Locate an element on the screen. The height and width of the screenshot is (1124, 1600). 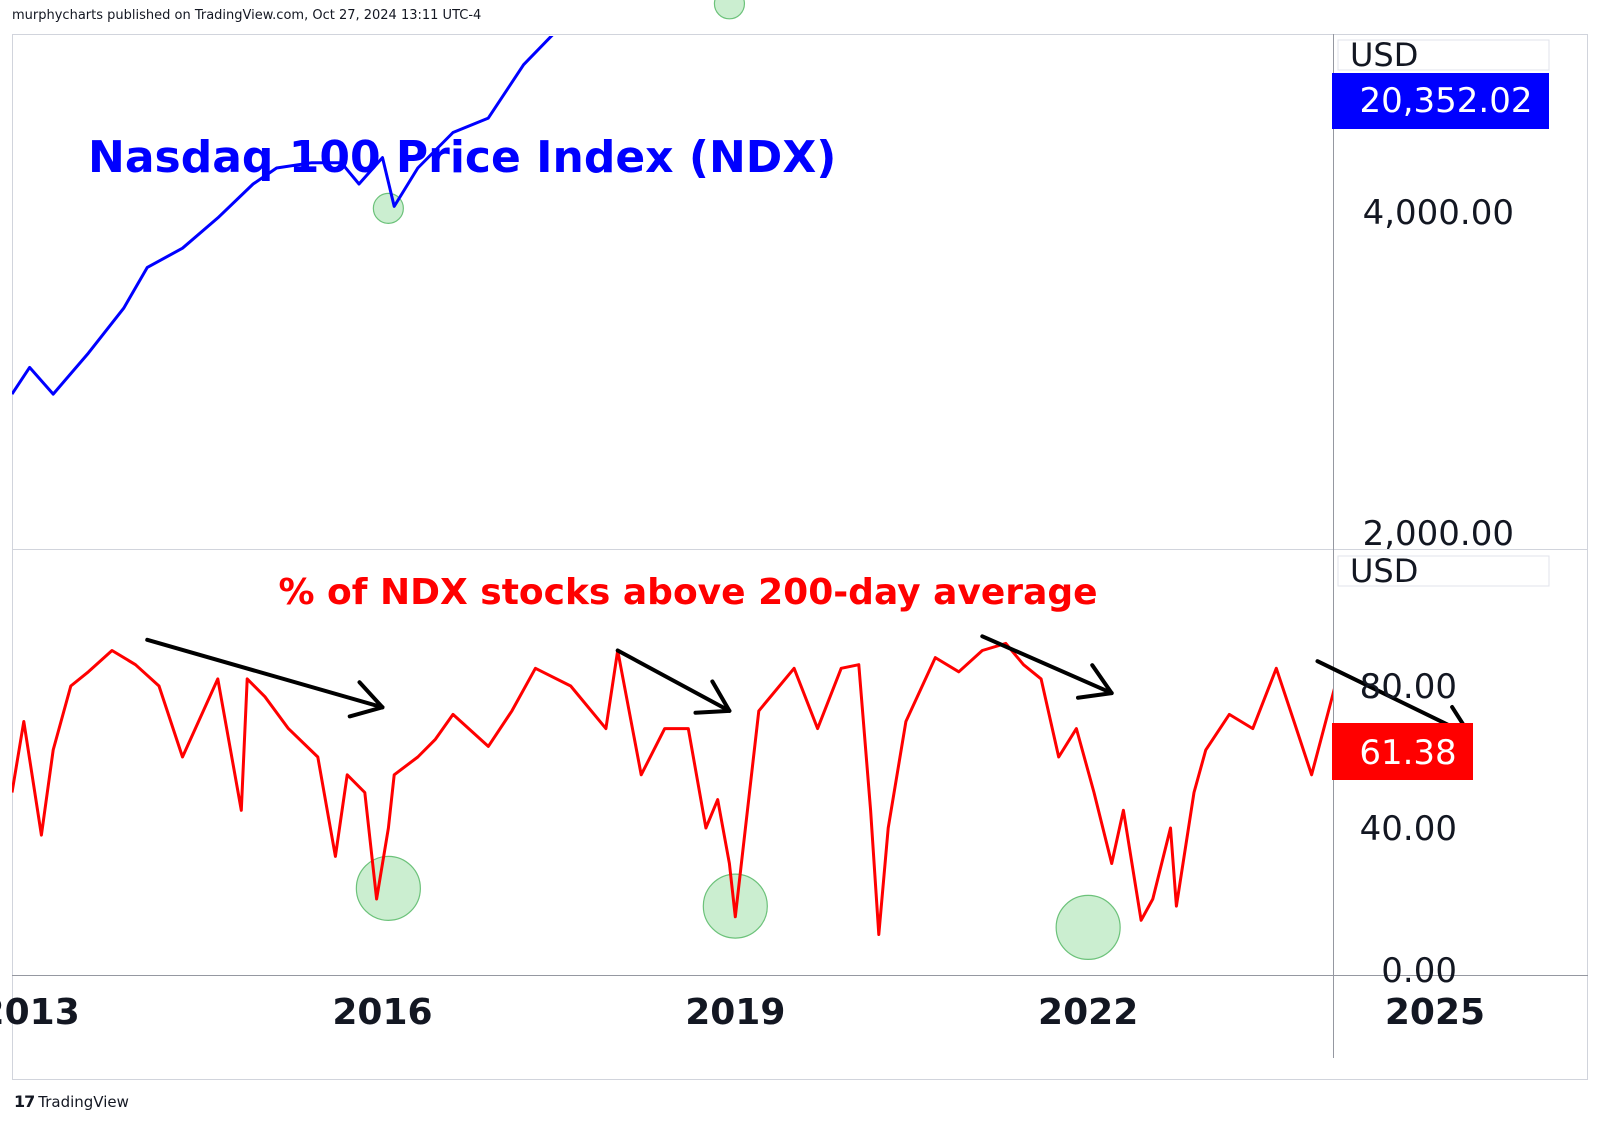
time-tick-label: 2016 is located at coordinates (382, 1012).